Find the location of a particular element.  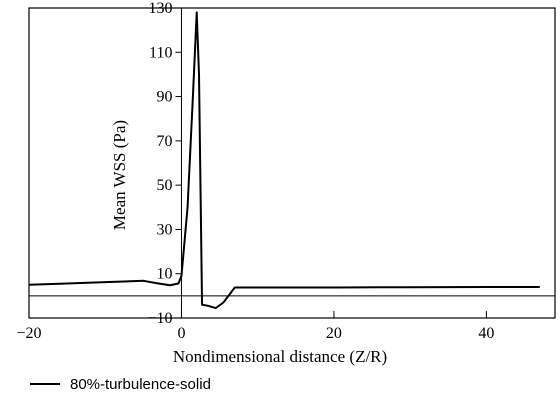

y-tick-label: 30 is located at coordinates (164, 229).